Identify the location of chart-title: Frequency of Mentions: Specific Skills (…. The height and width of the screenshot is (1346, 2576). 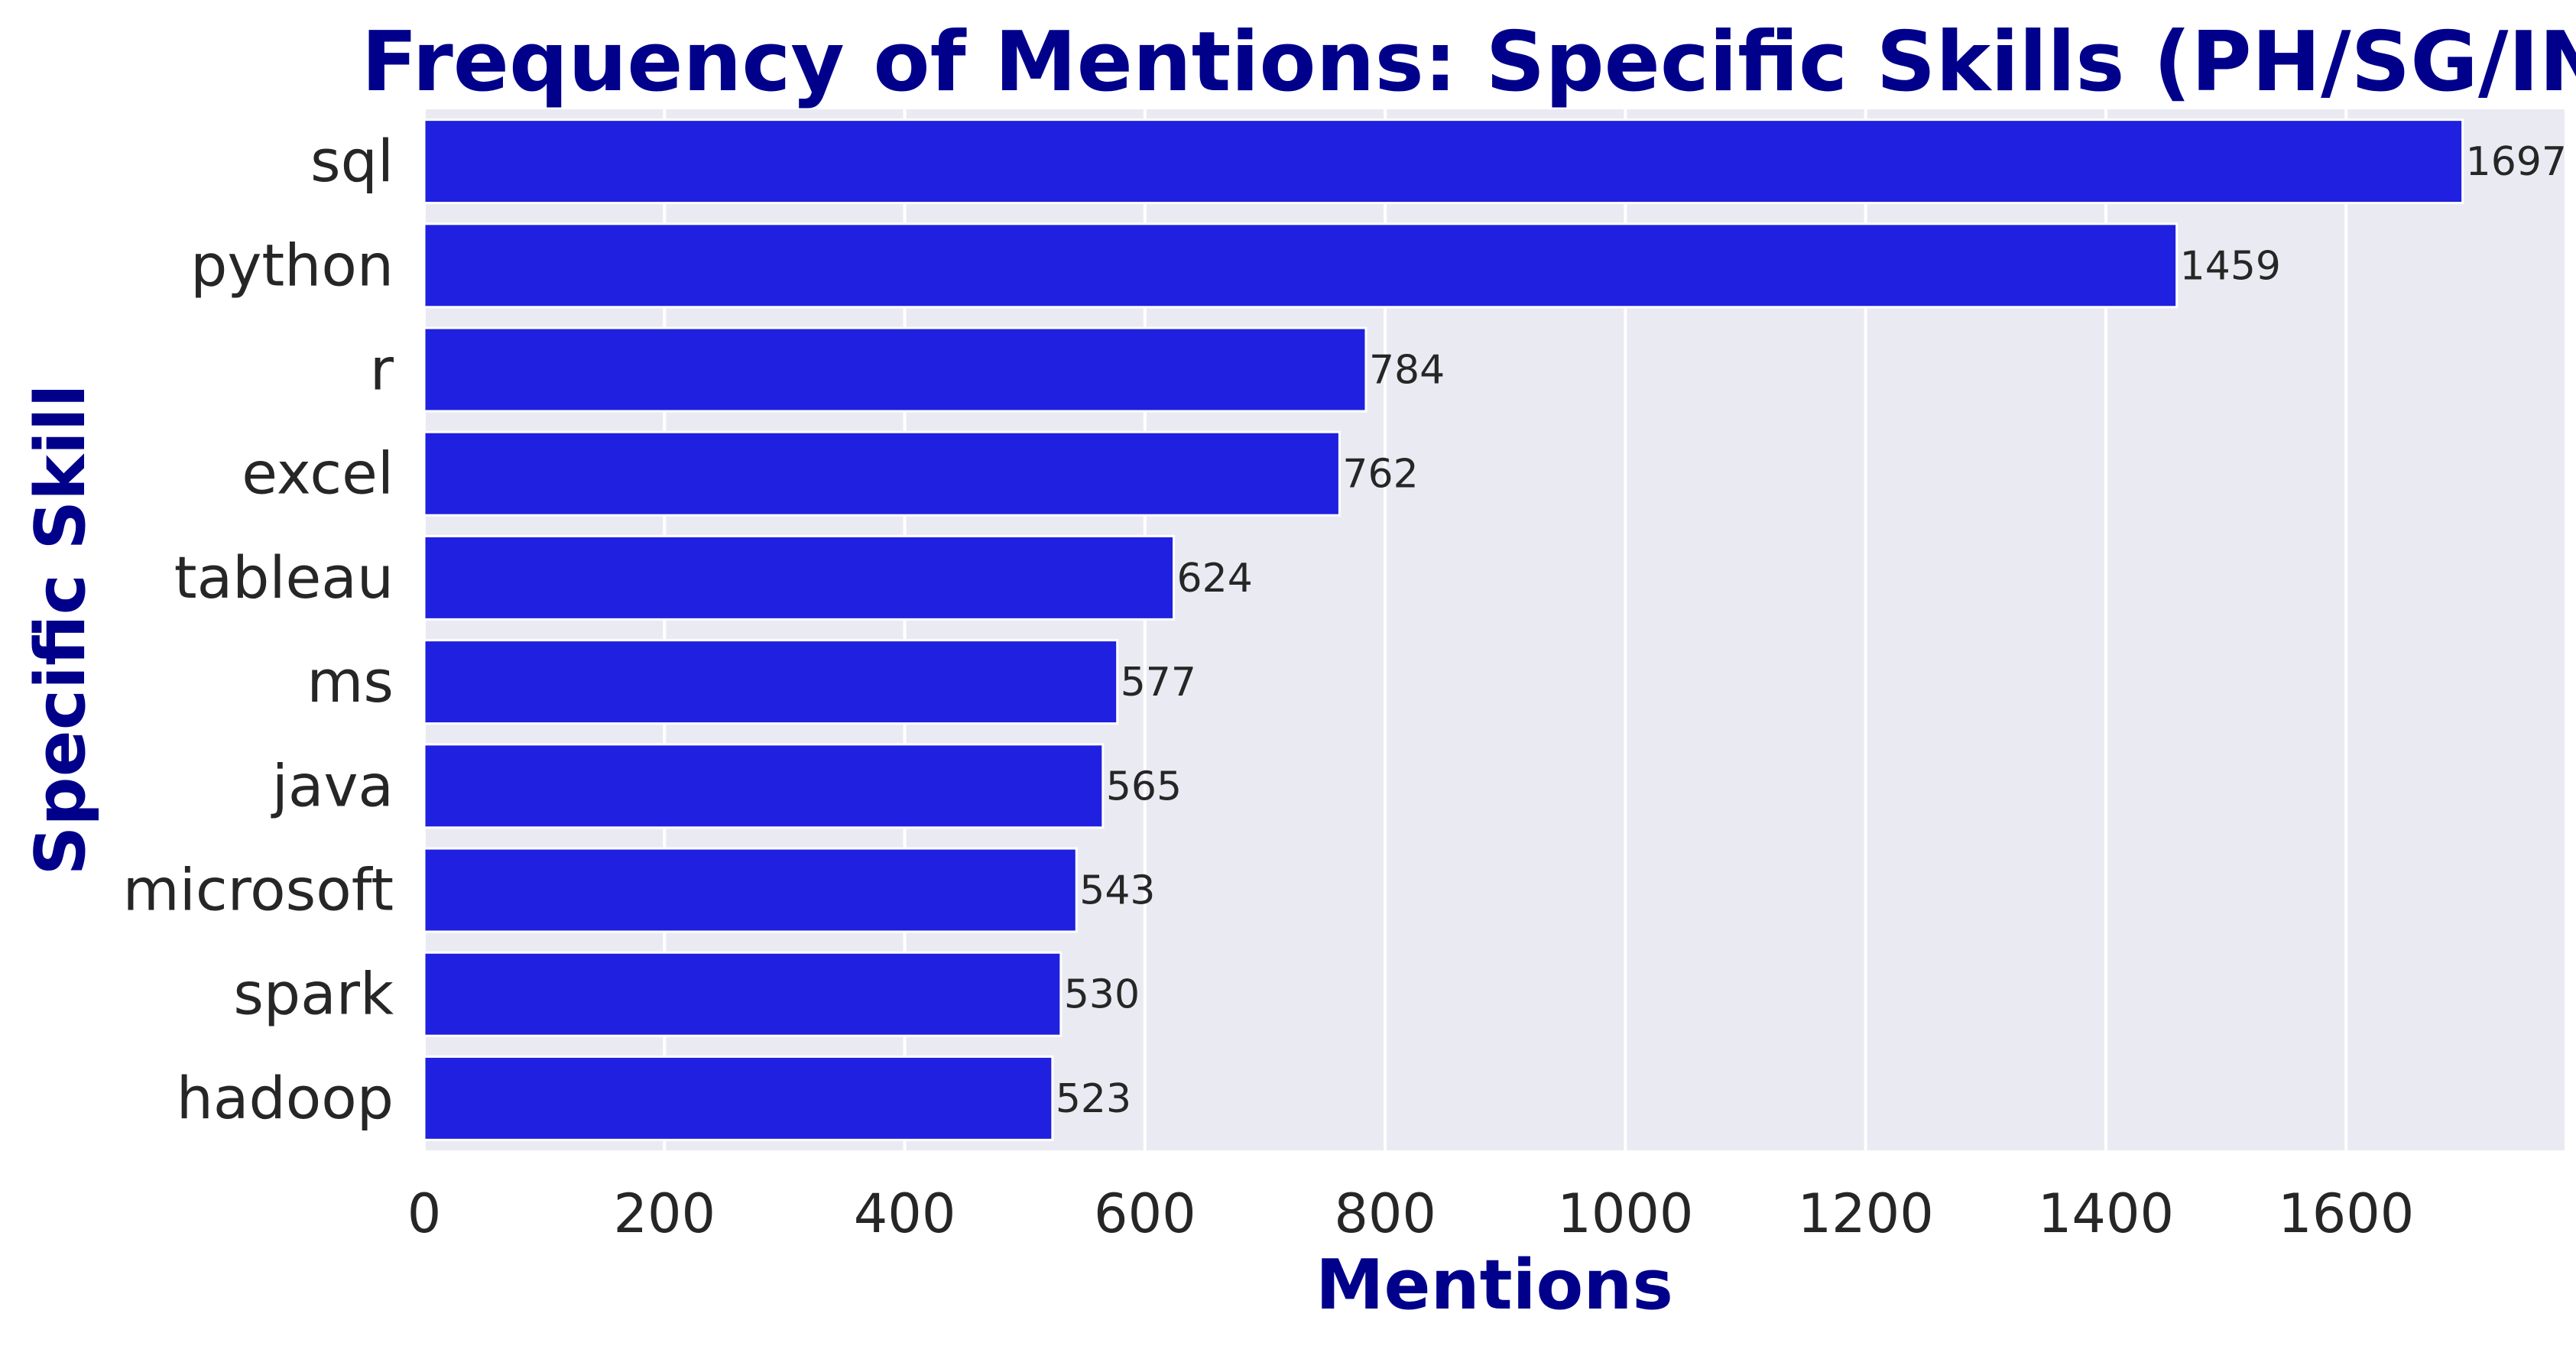
(1469, 63).